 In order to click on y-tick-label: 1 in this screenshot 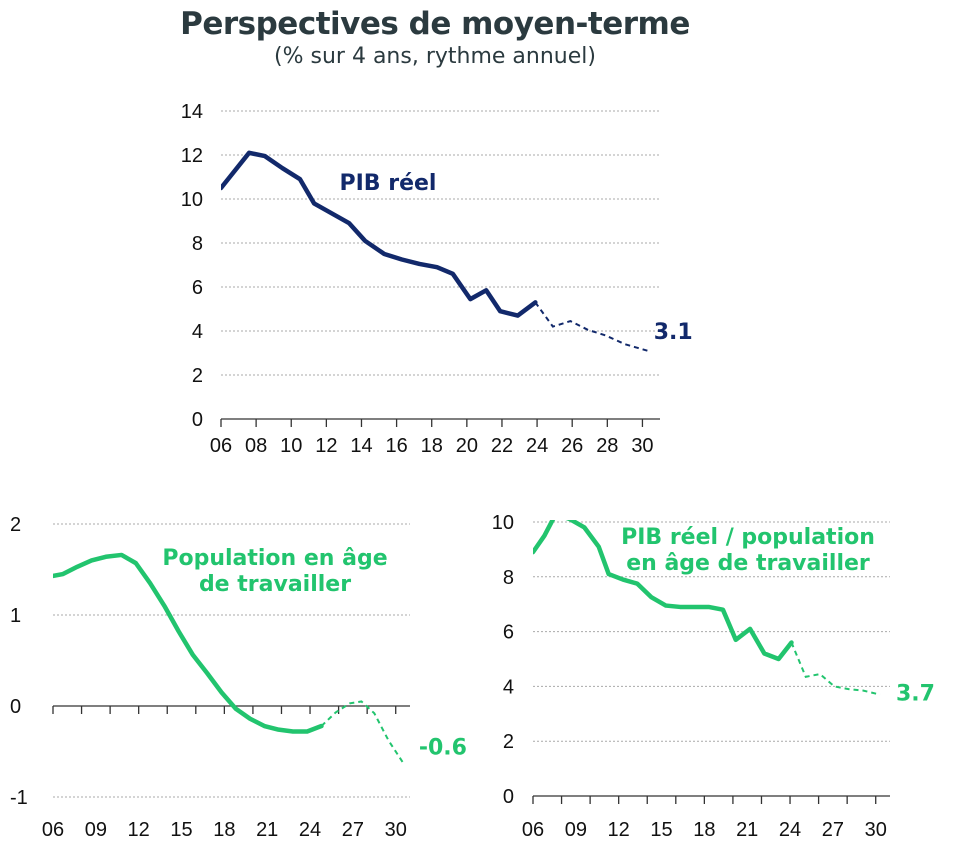, I will do `click(15, 616)`.